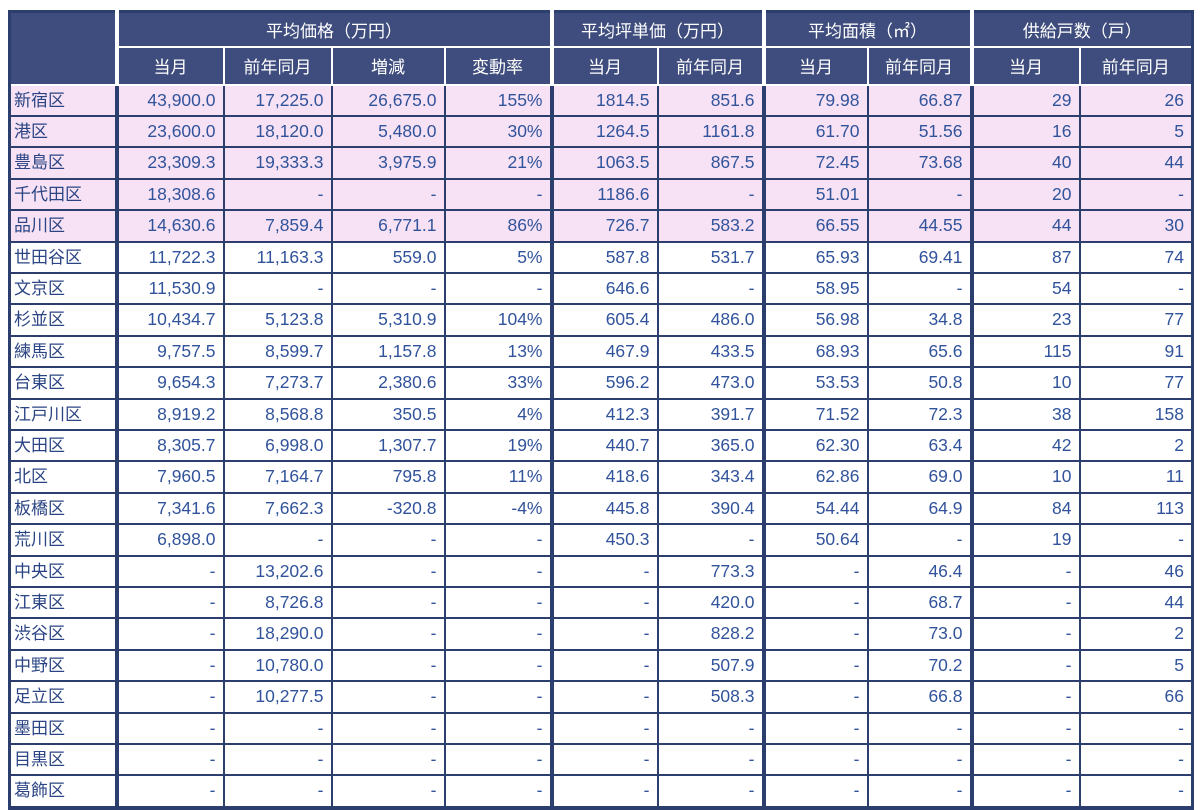  I want to click on ward-name-cell: 品川区, so click(63, 226).